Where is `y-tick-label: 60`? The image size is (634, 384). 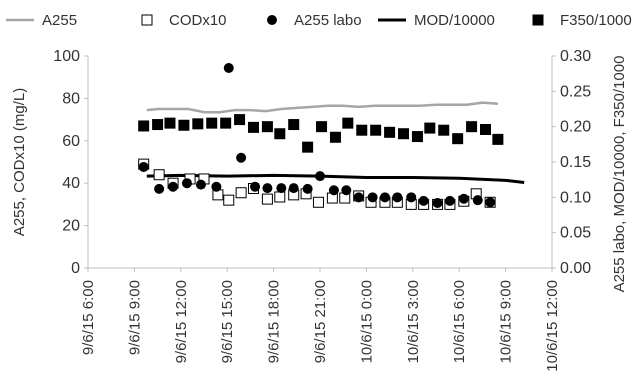 y-tick-label: 60 is located at coordinates (71, 141).